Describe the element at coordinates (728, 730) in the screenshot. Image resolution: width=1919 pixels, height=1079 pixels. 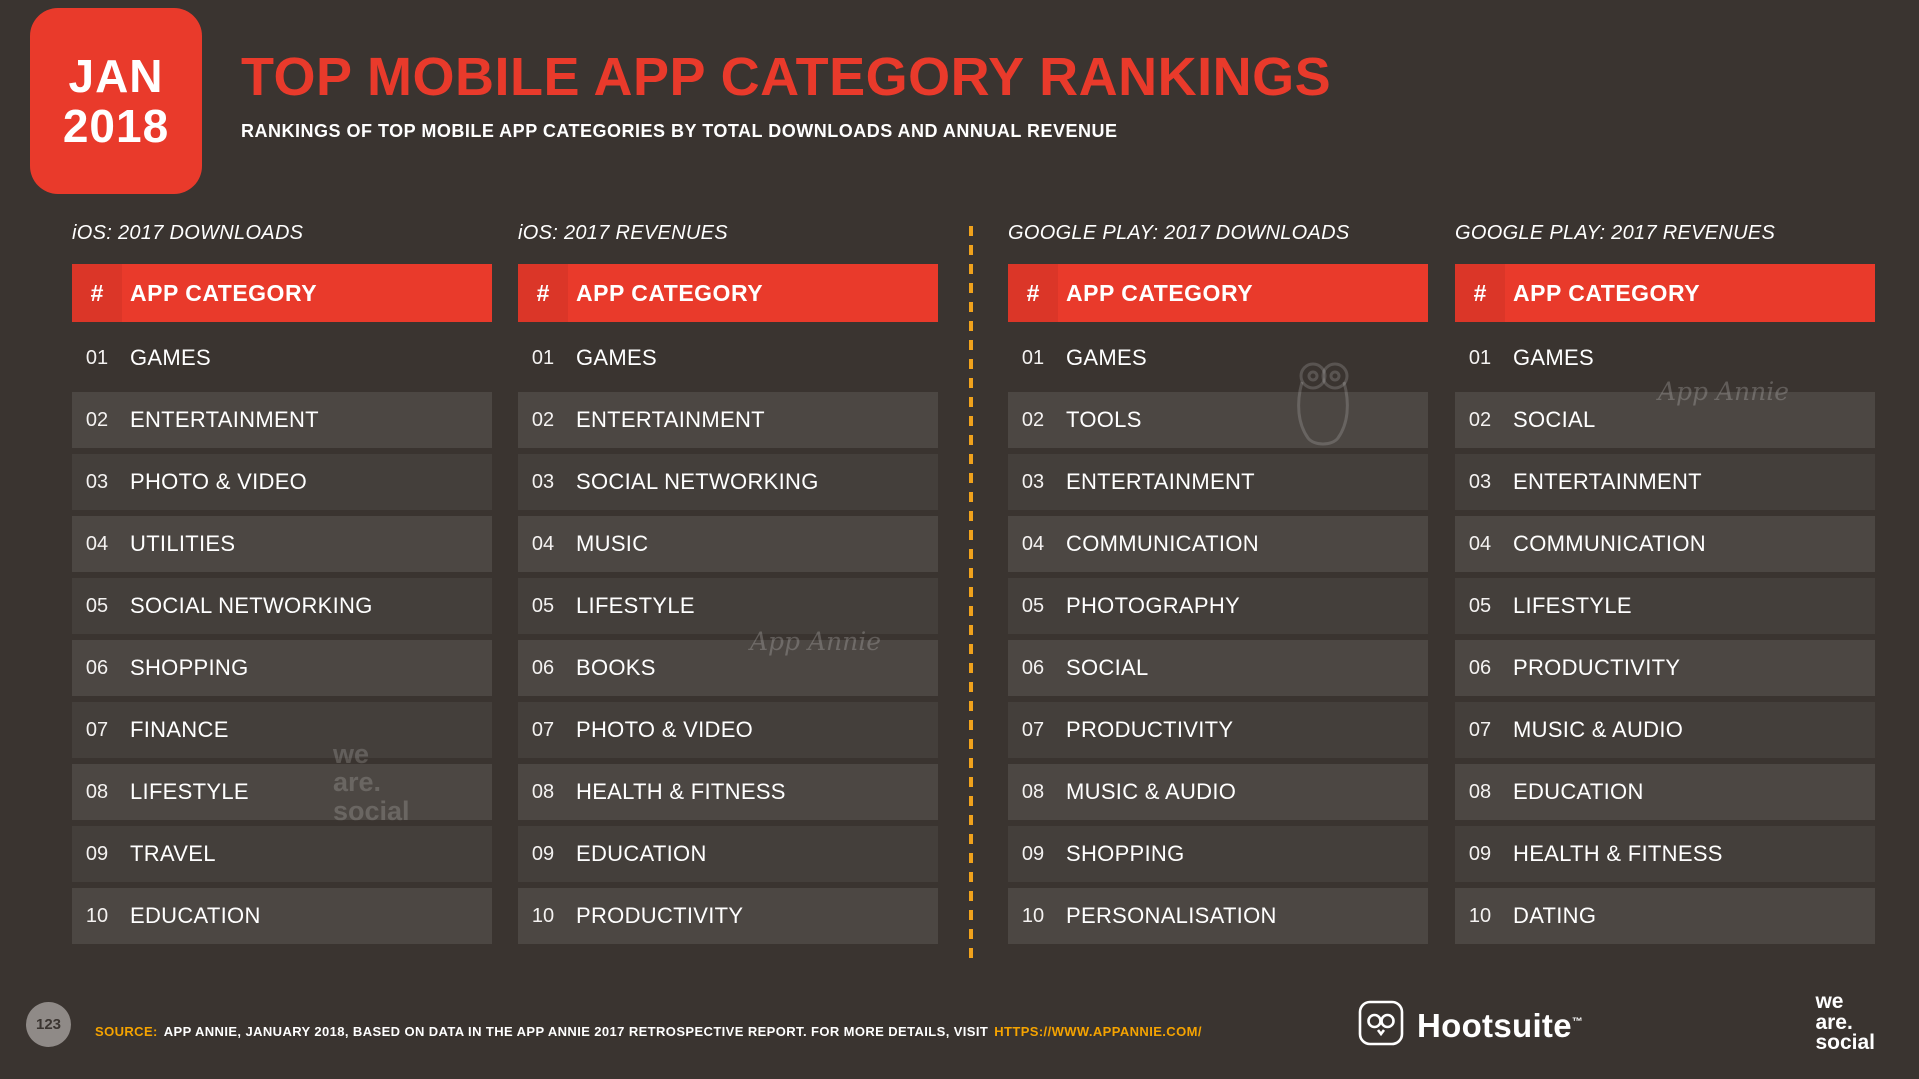
I see `table-row: 07 PHOTO & VIDEO` at that location.